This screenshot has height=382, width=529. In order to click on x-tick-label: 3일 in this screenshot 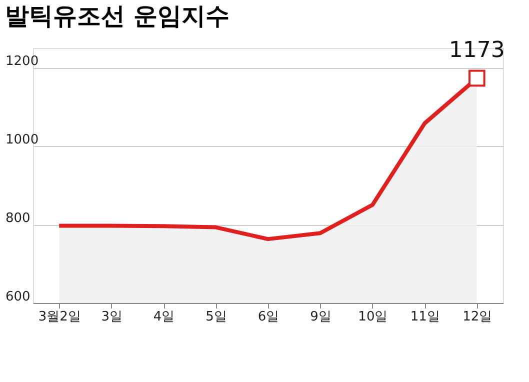, I will do `click(111, 317)`.